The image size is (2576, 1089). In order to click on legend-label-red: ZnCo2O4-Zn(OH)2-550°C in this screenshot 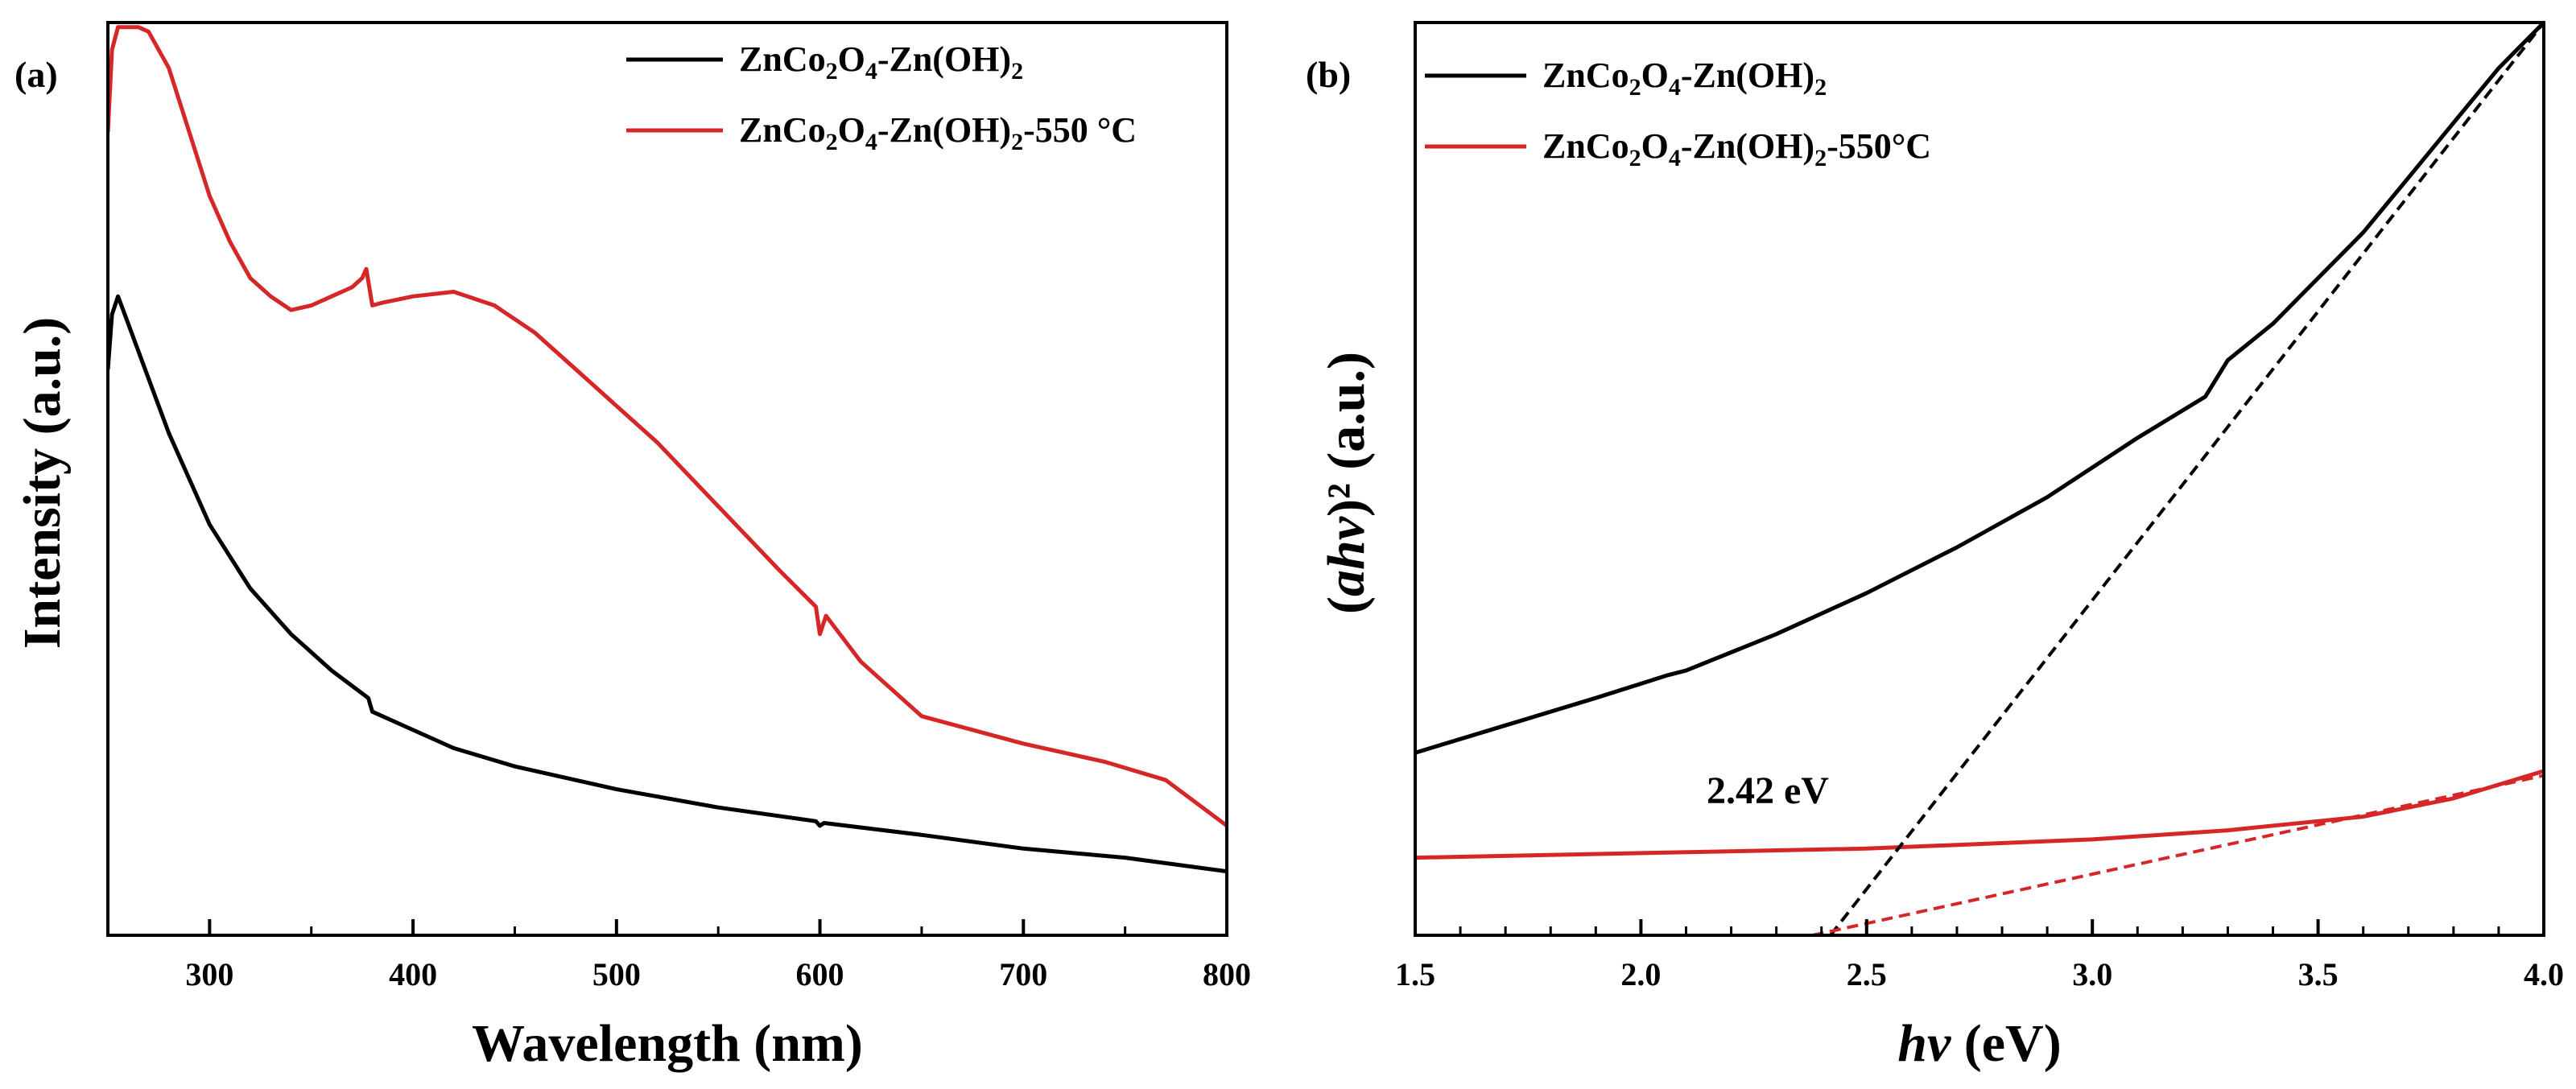, I will do `click(1736, 148)`.